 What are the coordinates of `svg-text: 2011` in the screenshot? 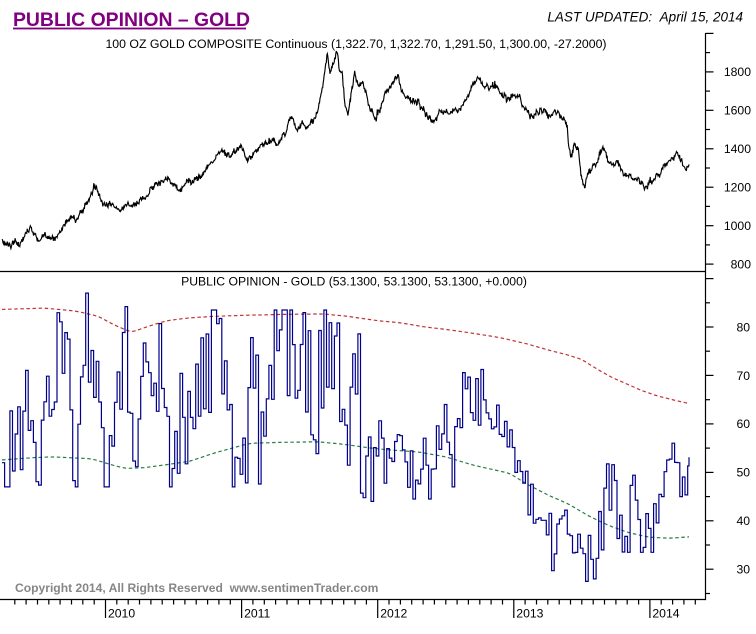 It's located at (257, 614).